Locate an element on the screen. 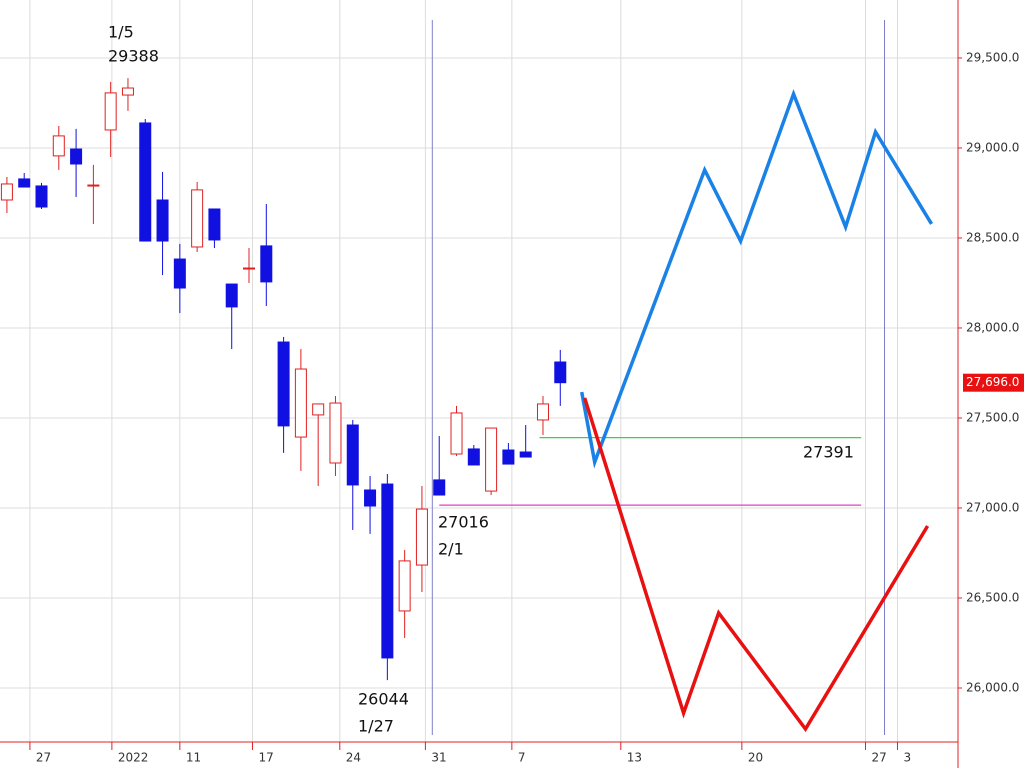 The image size is (1024, 768). level-label: 27391 is located at coordinates (828, 452).